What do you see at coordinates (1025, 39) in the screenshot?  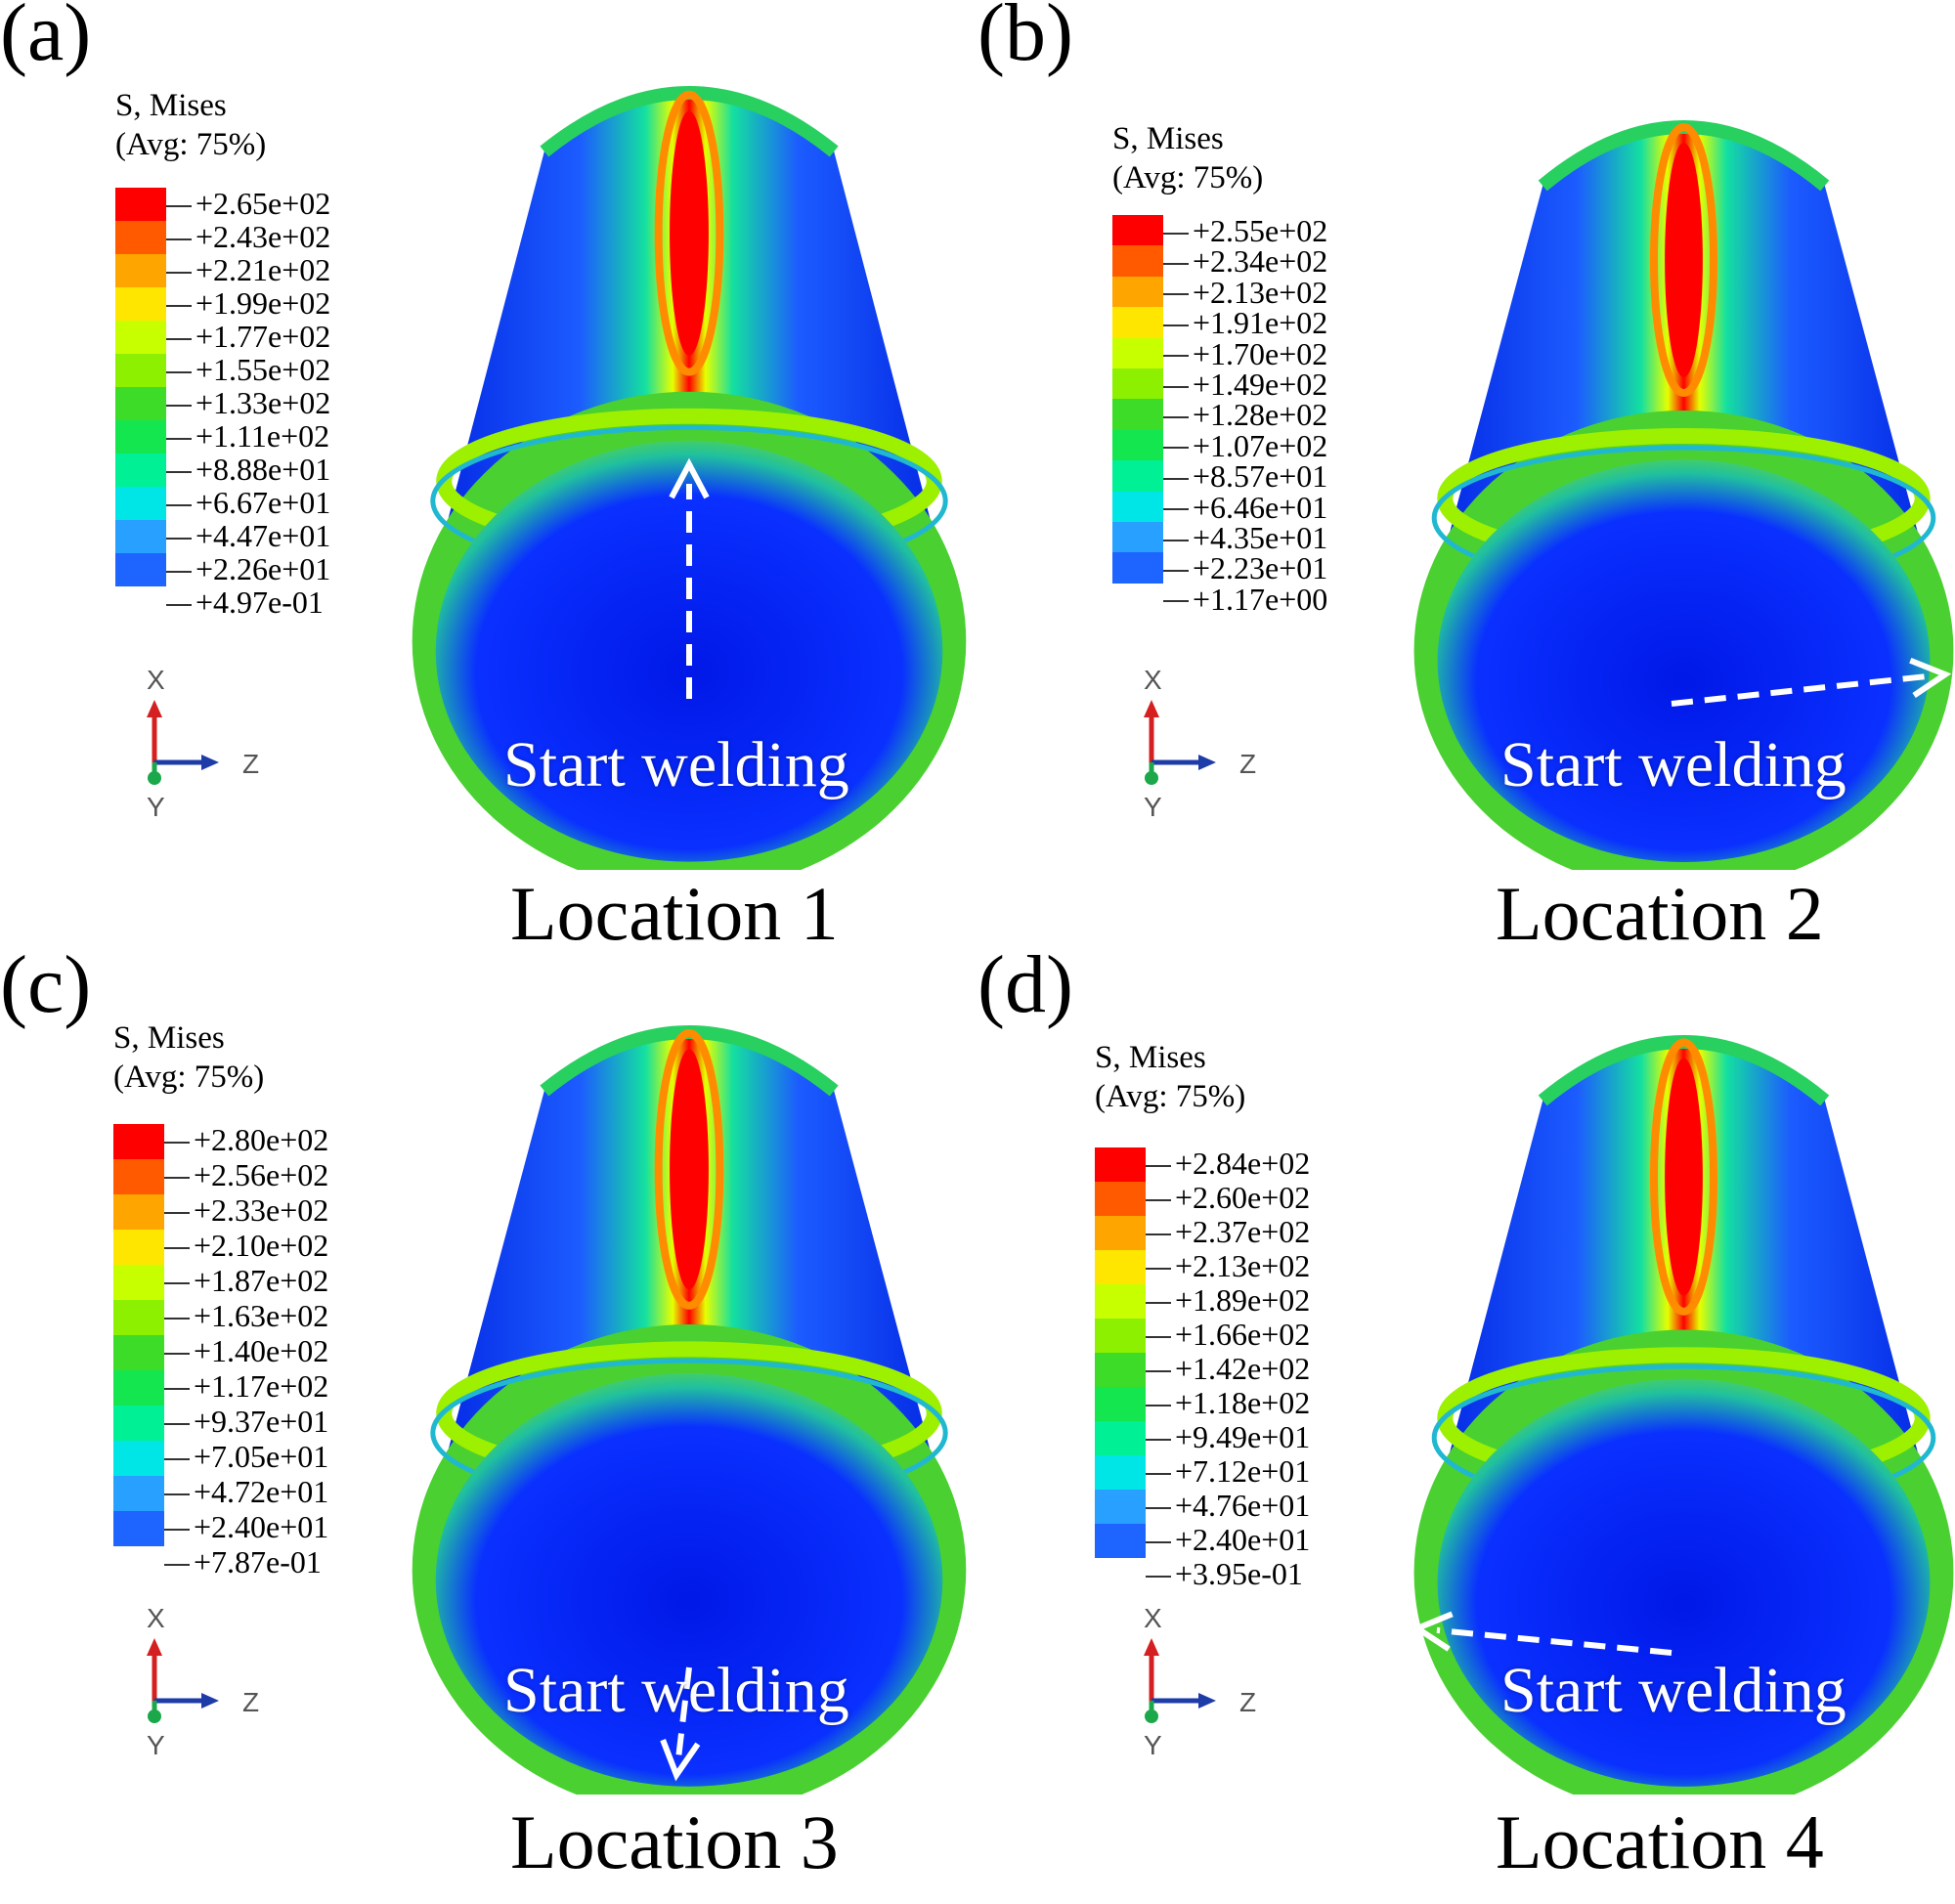 I see `panel-label: (b)` at bounding box center [1025, 39].